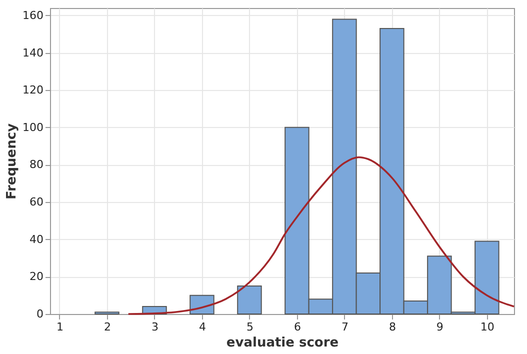 This screenshot has width=527, height=354. Describe the element at coordinates (37, 165) in the screenshot. I see `y-tick-label: 80` at that location.